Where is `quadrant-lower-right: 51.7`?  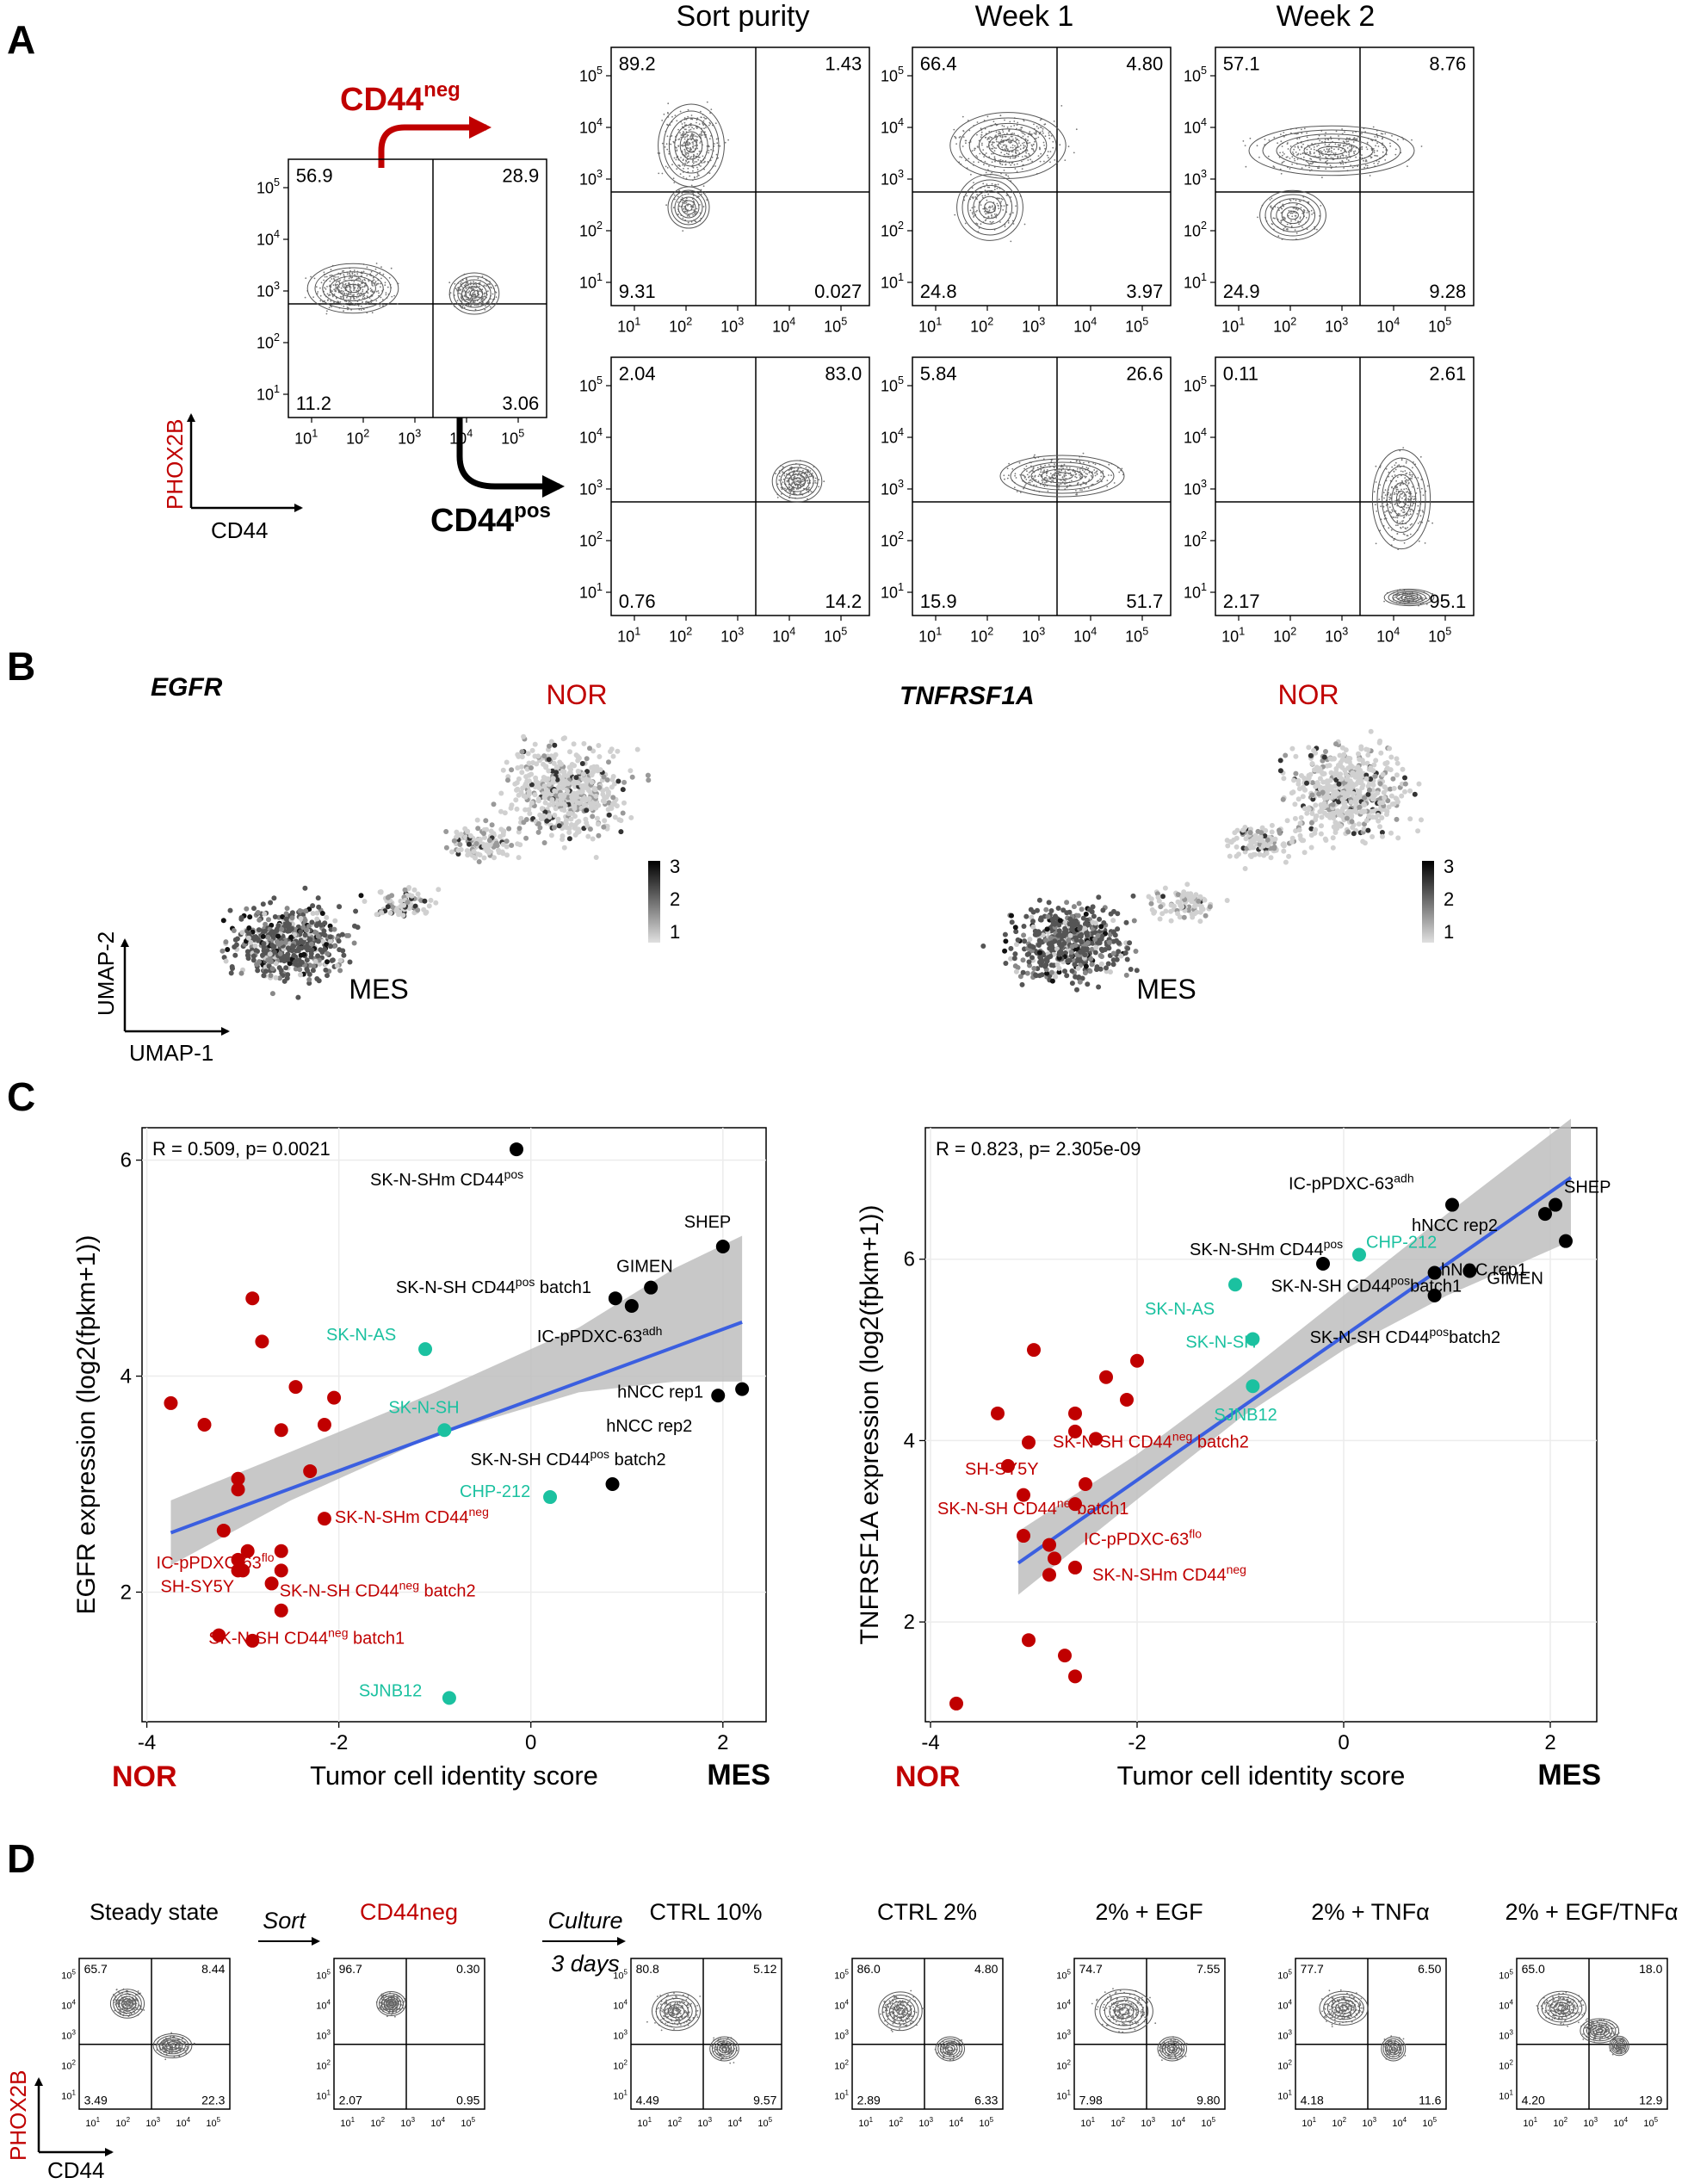
quadrant-lower-right: 51.7 is located at coordinates (1144, 602).